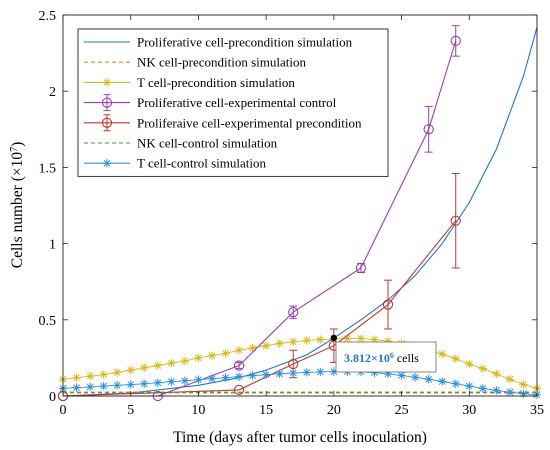 Image resolution: width=550 pixels, height=450 pixels. What do you see at coordinates (357, 358) in the screenshot?
I see `annotation-value: 3.812` at bounding box center [357, 358].